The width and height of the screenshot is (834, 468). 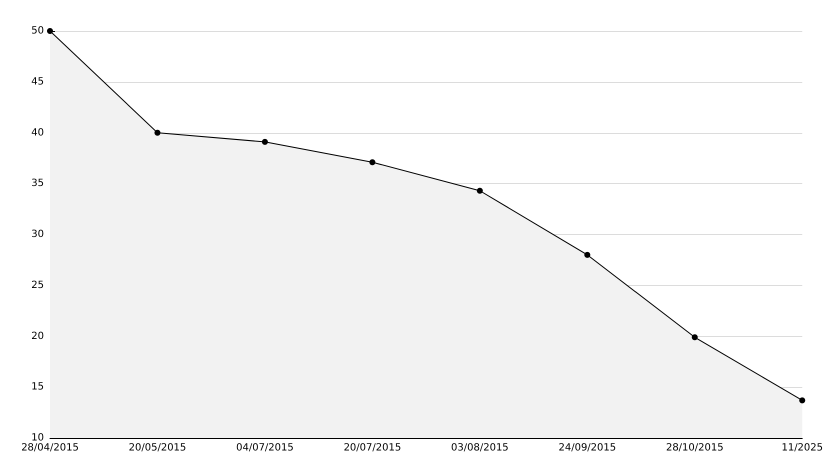 What do you see at coordinates (37, 387) in the screenshot?
I see `y-tick-label: 15` at bounding box center [37, 387].